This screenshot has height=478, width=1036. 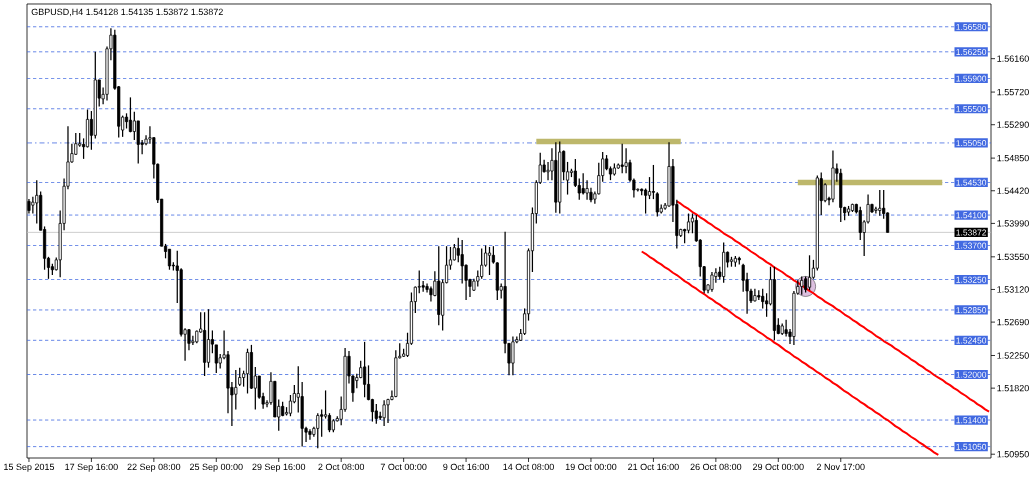 I want to click on y-tick-label: 1.53550, so click(x=1013, y=256).